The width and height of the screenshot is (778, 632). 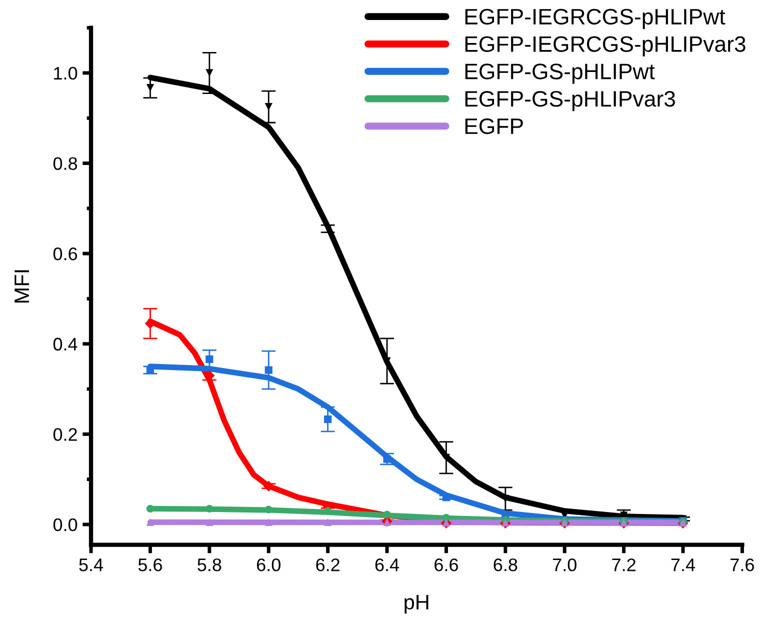 I want to click on x-tick-label: 5.4, so click(x=91, y=565).